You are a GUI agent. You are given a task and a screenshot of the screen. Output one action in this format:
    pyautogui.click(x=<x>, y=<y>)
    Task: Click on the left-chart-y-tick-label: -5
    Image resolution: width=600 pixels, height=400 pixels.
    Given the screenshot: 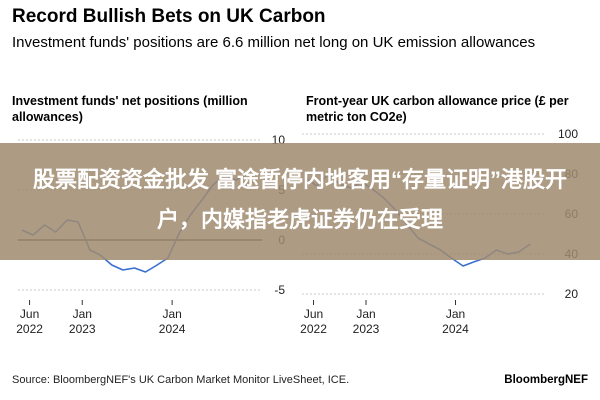 What is the action you would take?
    pyautogui.click(x=279, y=290)
    